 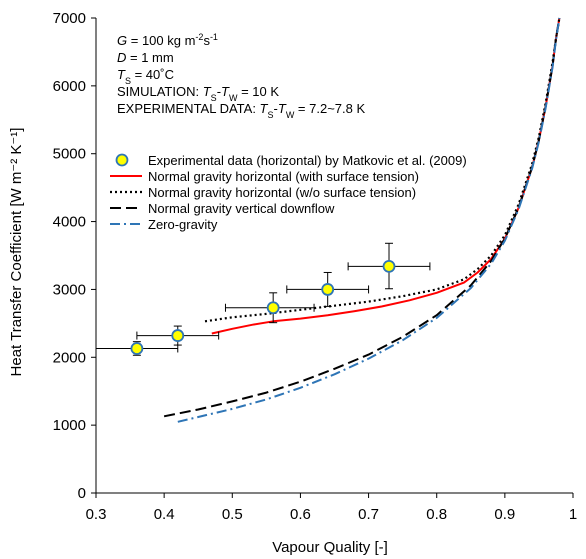 I want to click on x-tick-label: 0.5, so click(x=232, y=514).